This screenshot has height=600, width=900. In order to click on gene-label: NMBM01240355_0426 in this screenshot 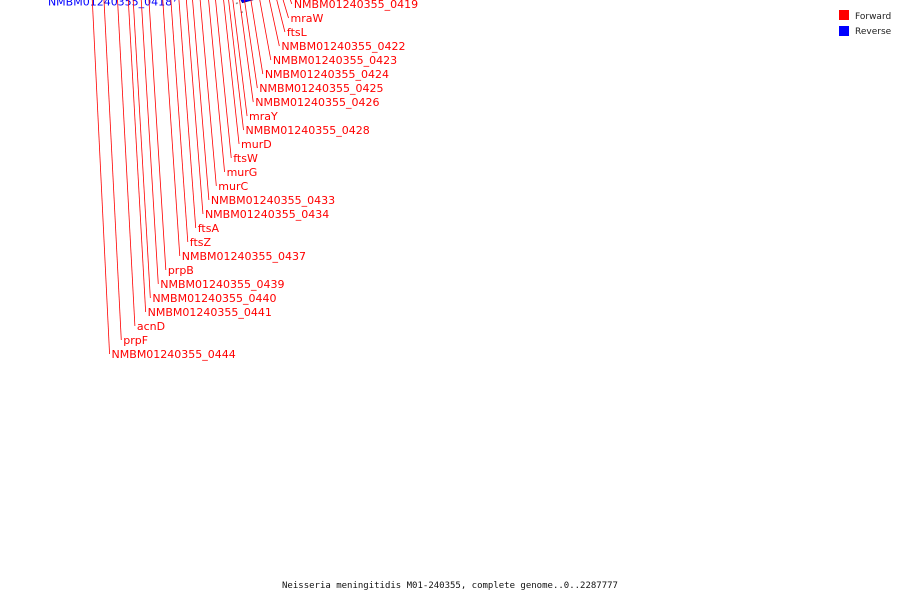, I will do `click(317, 102)`.